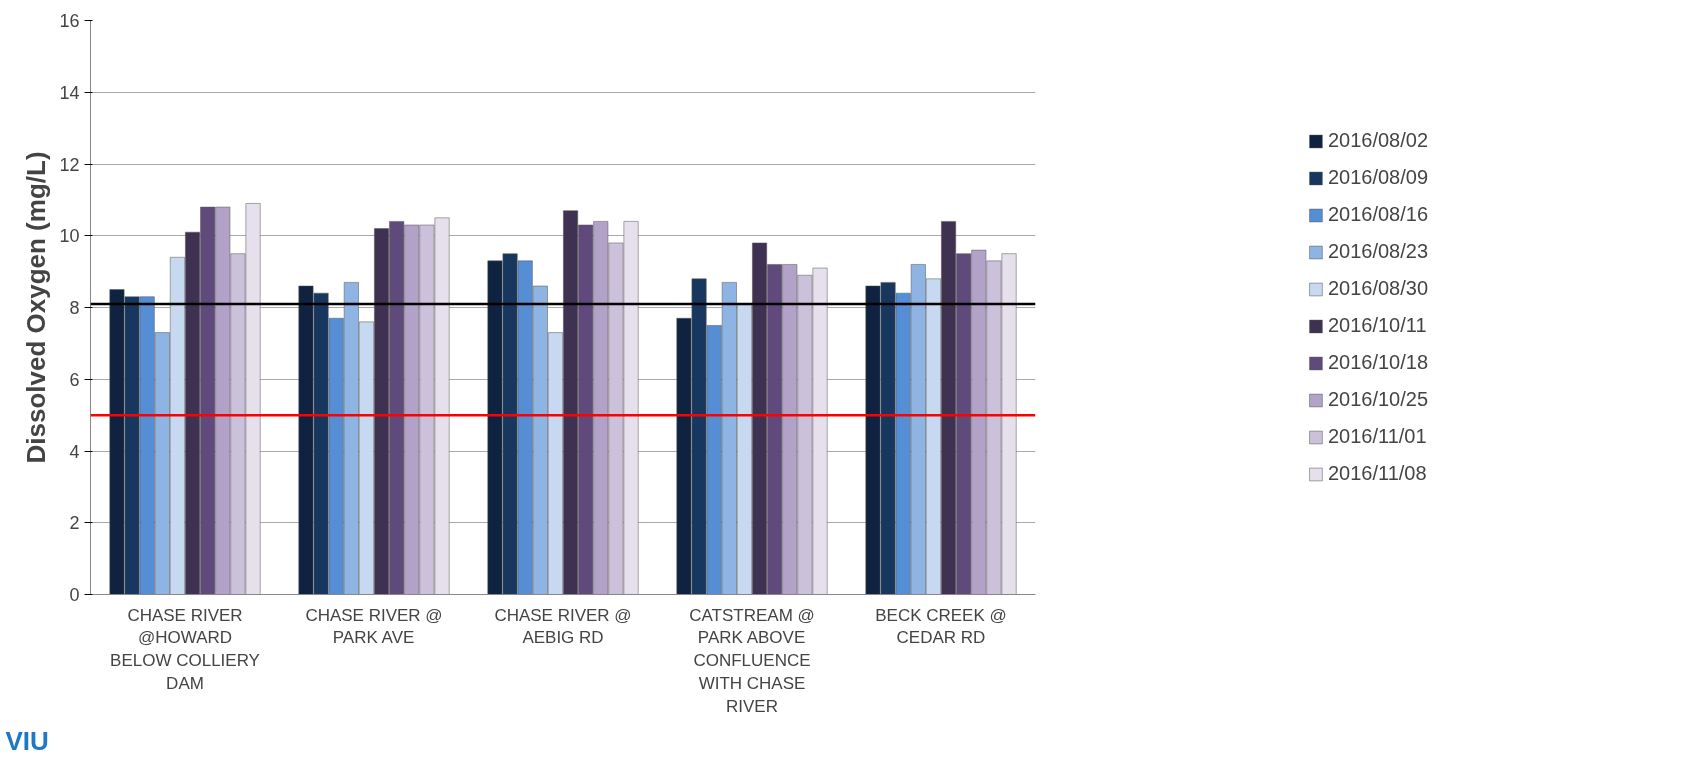  What do you see at coordinates (27, 740) in the screenshot?
I see `text: VIU` at bounding box center [27, 740].